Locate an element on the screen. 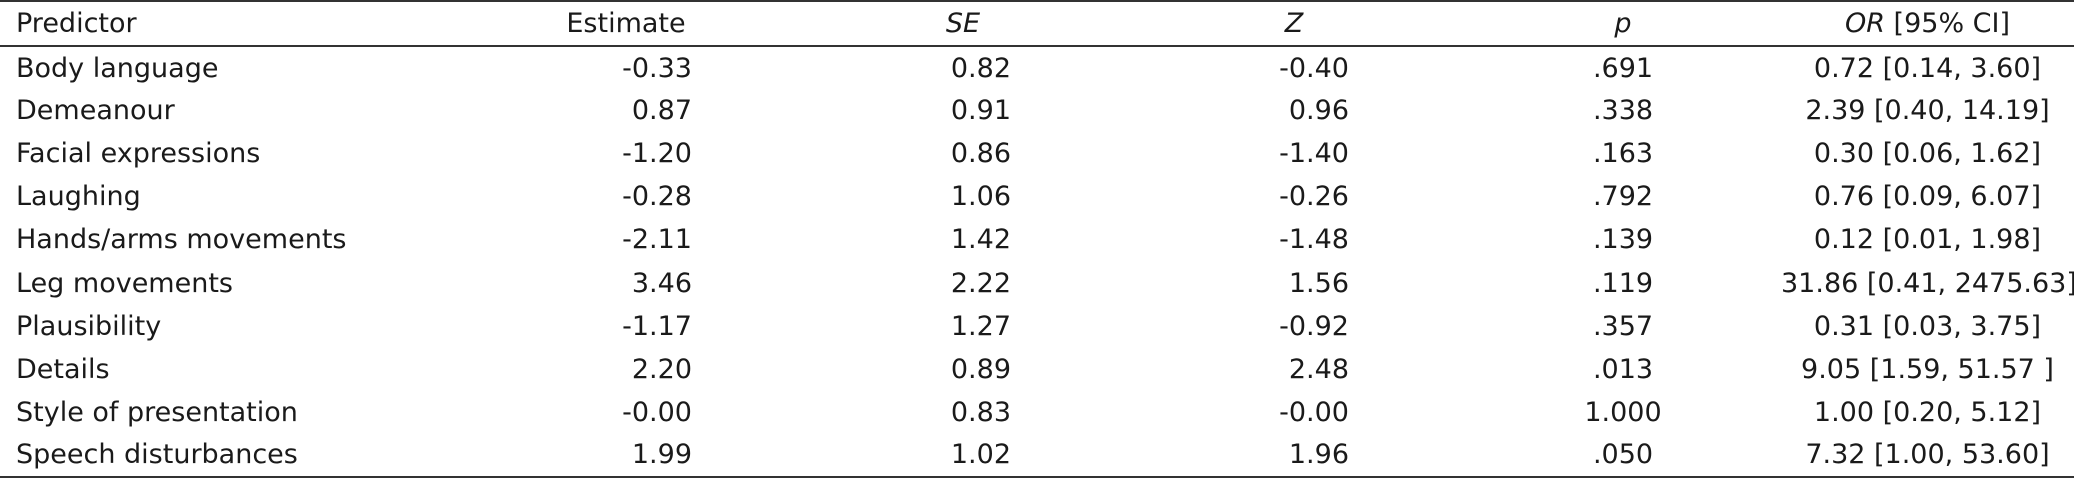 This screenshot has width=2074, height=478. cell-se: 1.02 is located at coordinates (980, 455).